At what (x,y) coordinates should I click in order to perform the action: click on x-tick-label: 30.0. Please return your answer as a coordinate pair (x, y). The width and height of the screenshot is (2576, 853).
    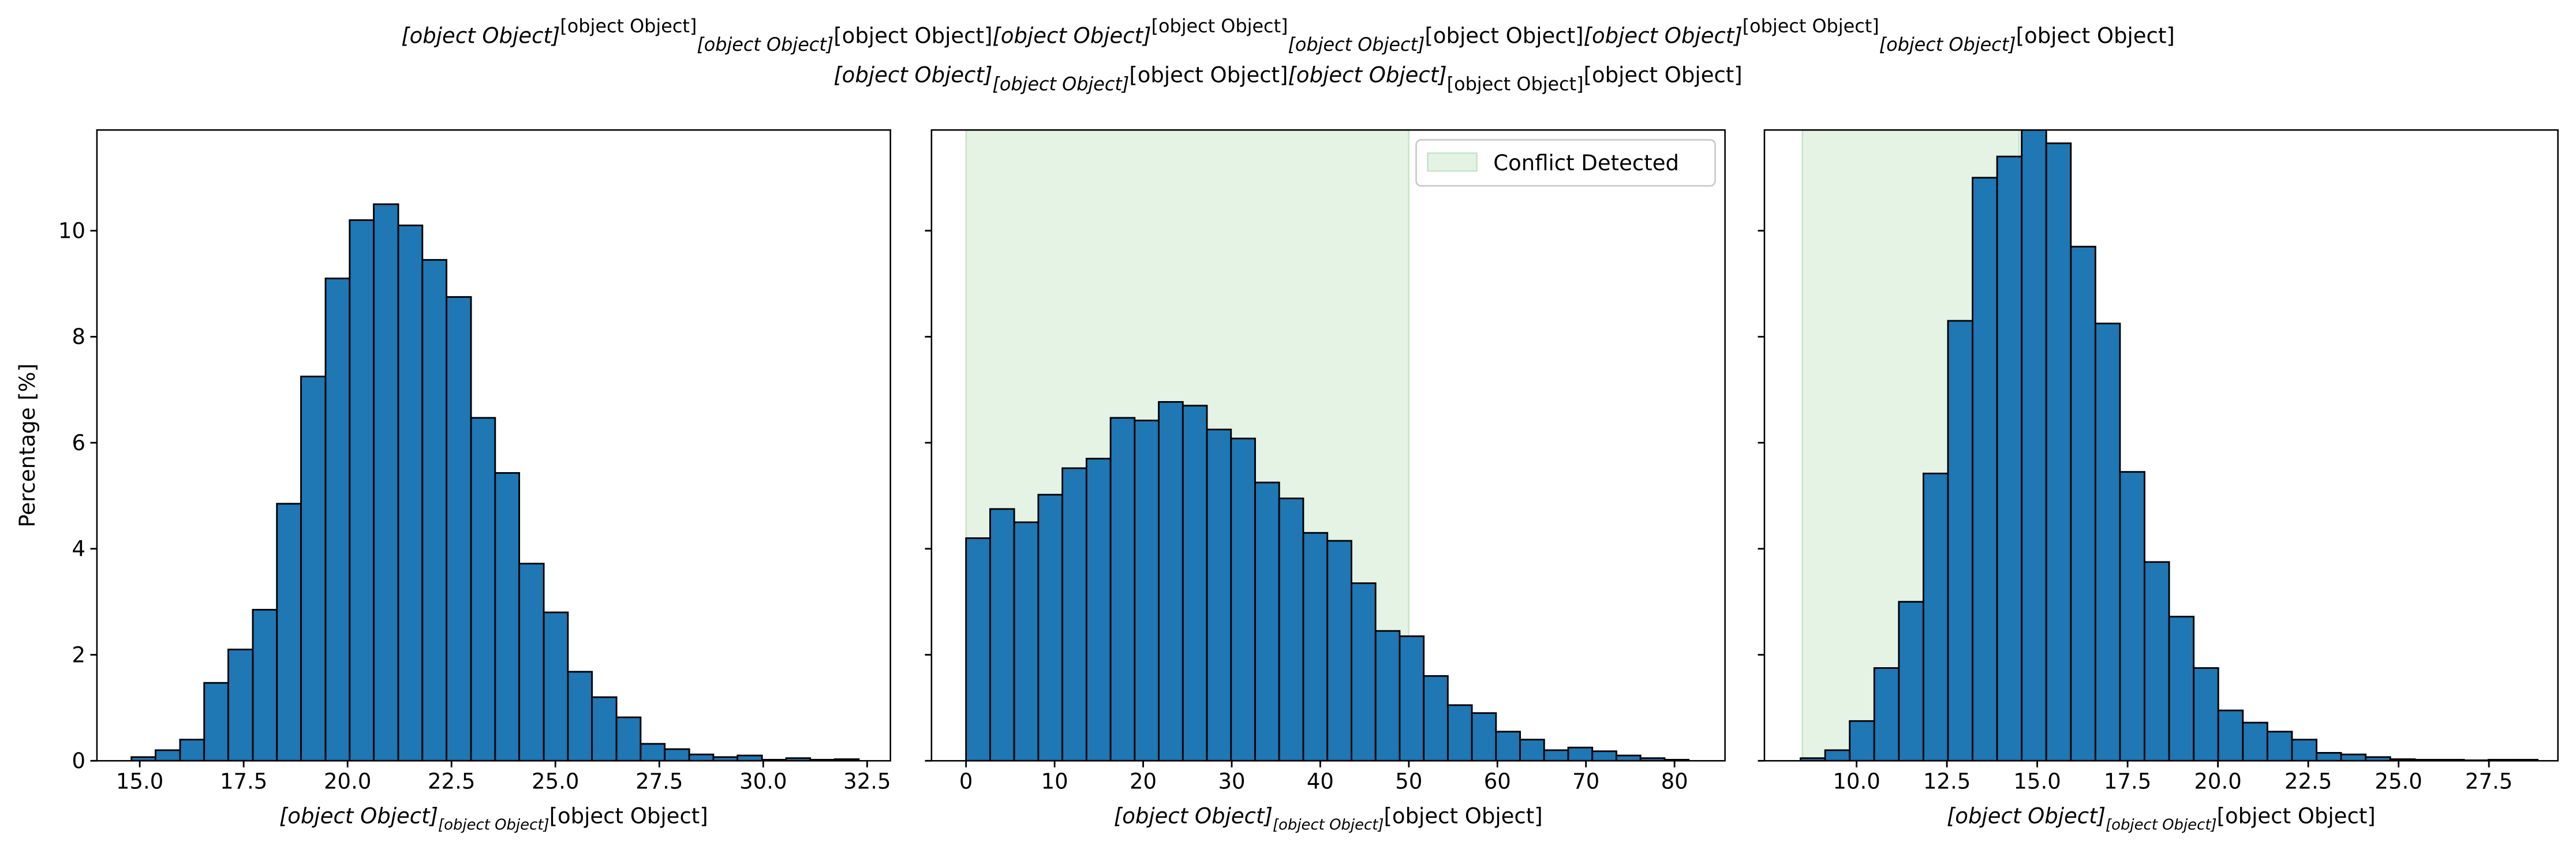
    Looking at the image, I should click on (763, 781).